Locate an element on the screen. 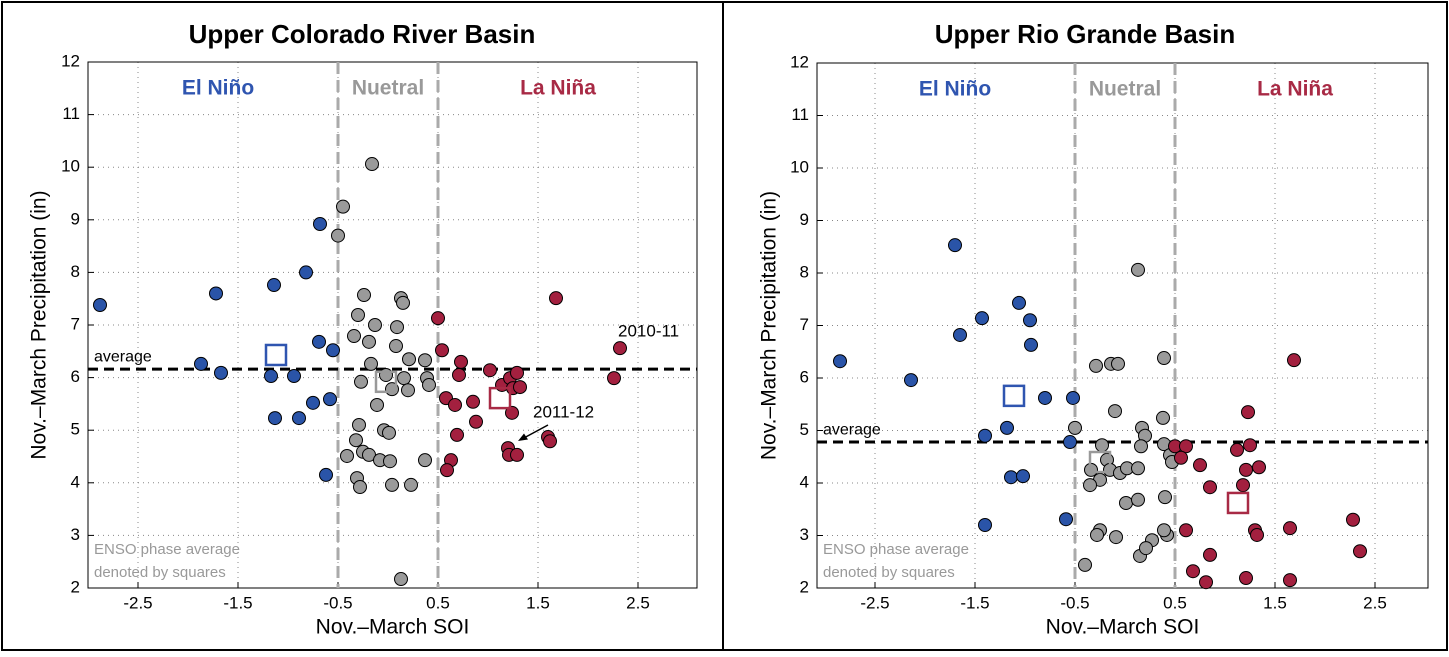 Image resolution: width=1449 pixels, height=657 pixels. y-tick-label: 8 is located at coordinates (75, 271).